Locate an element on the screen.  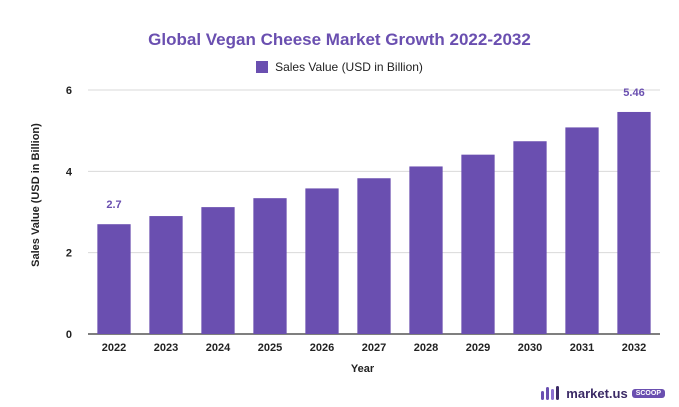
bar-2027 is located at coordinates (374, 256).